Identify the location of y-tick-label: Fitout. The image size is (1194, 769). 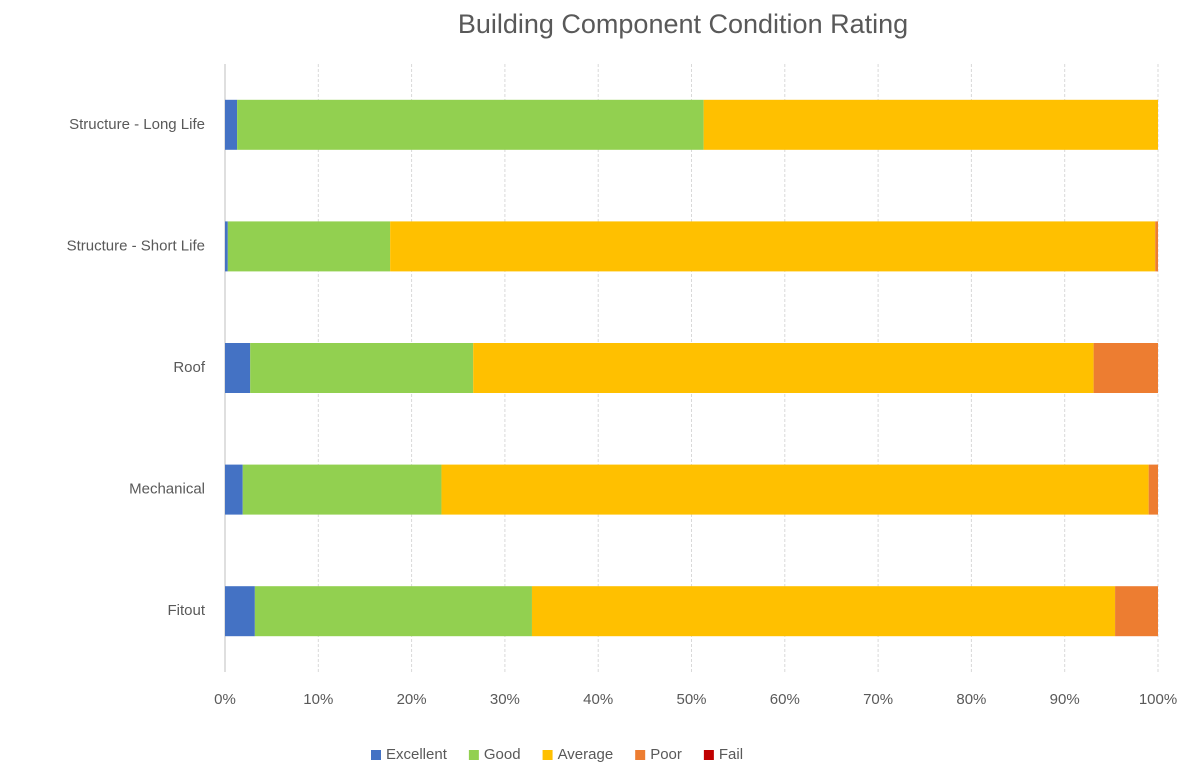
(186, 610).